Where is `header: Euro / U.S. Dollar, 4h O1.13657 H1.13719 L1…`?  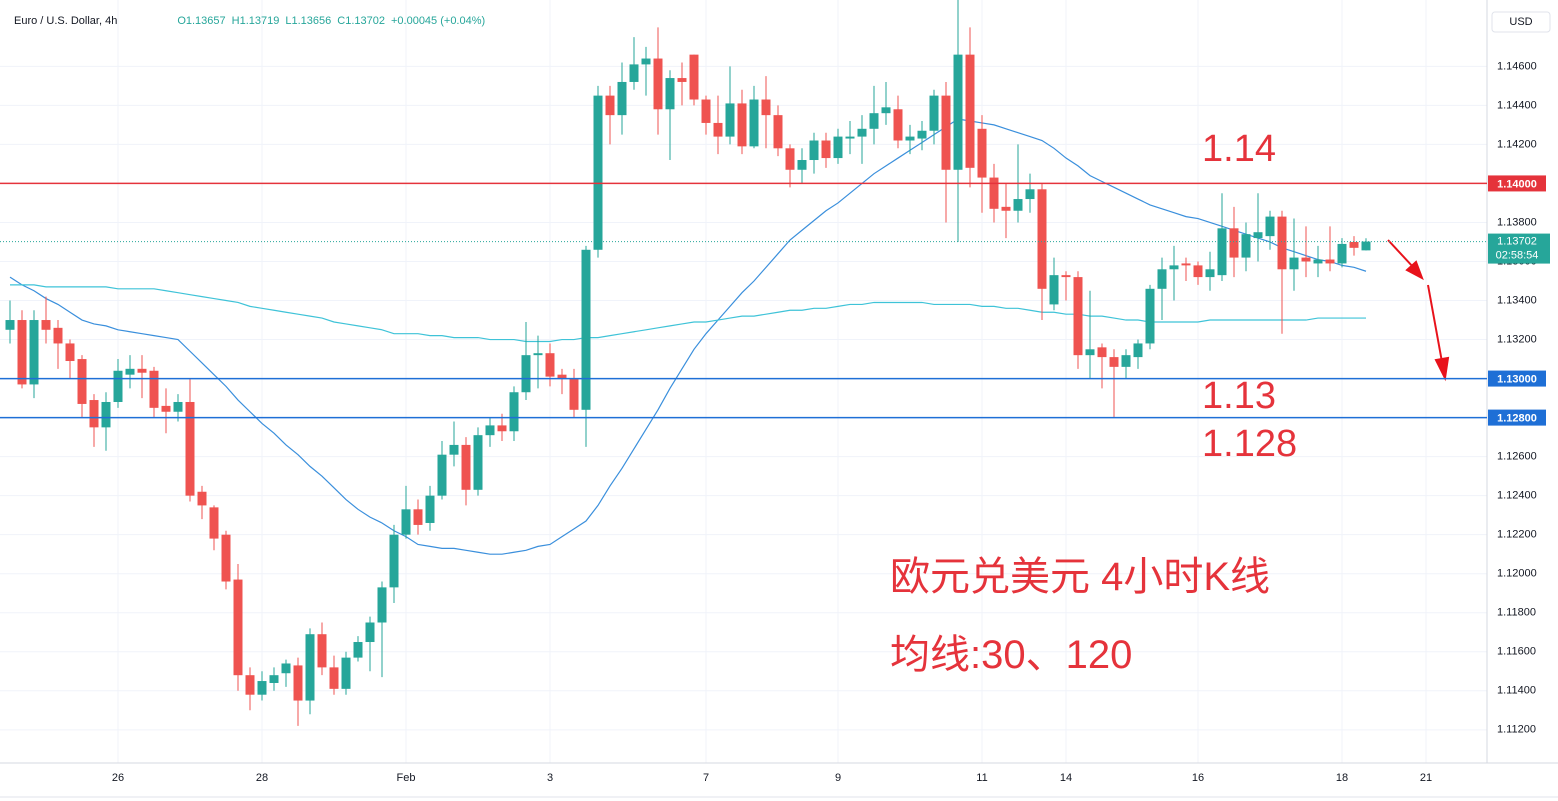
header: Euro / U.S. Dollar, 4h O1.13657 H1.13719 L1… is located at coordinates (249, 21).